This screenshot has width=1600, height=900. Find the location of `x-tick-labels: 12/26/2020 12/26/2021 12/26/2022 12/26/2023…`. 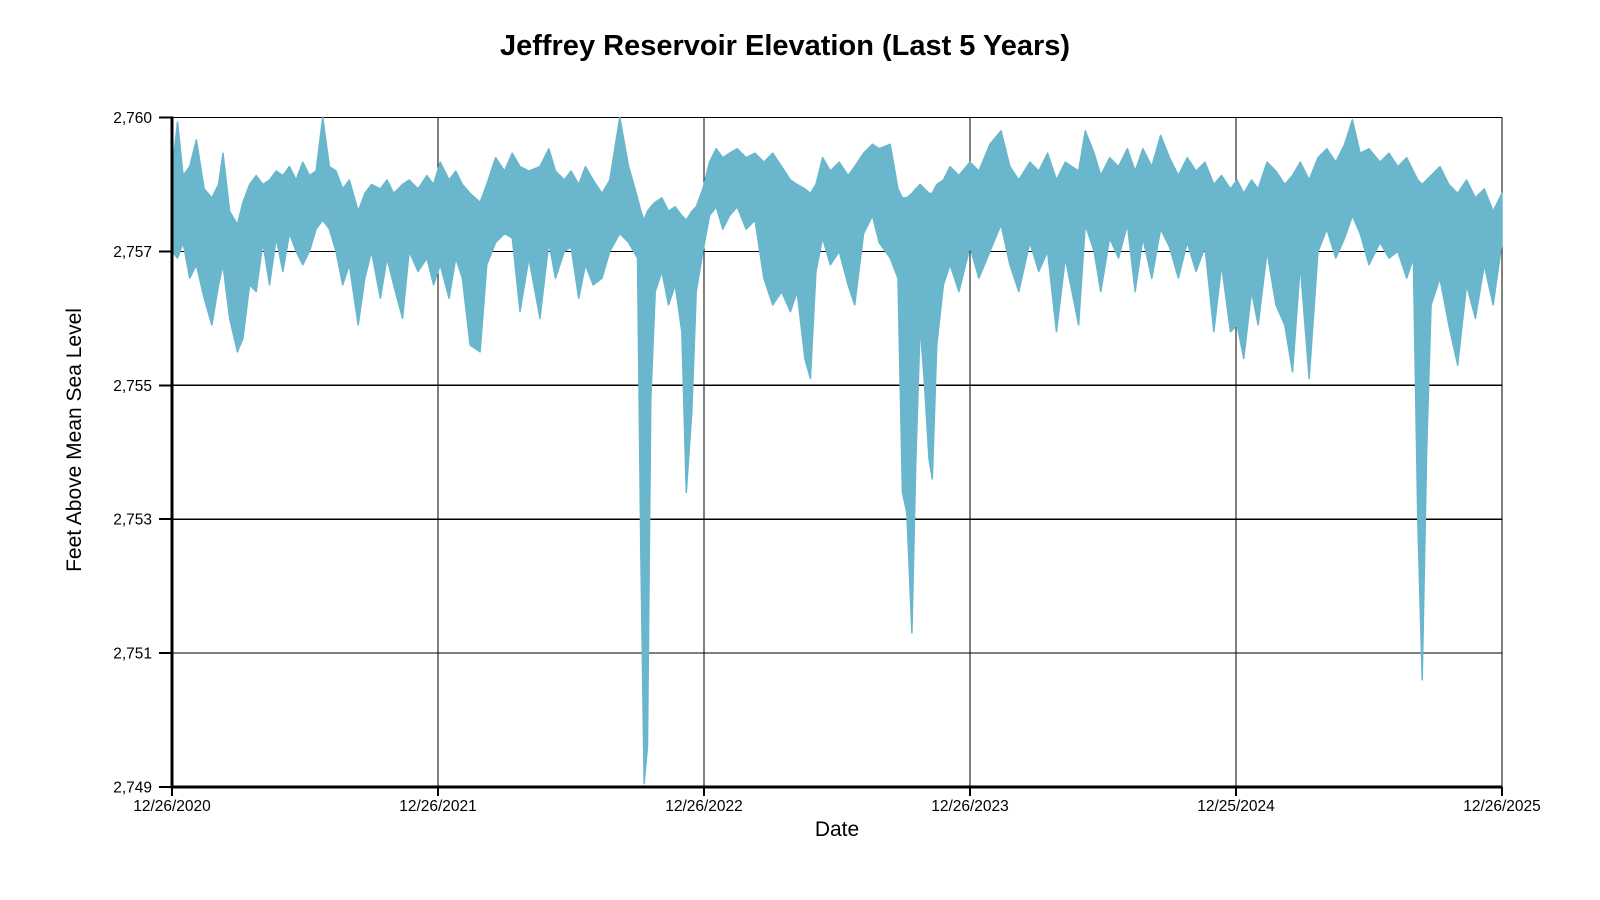

x-tick-labels: 12/26/2020 12/26/2021 12/26/2022 12/26/2023… is located at coordinates (837, 806).